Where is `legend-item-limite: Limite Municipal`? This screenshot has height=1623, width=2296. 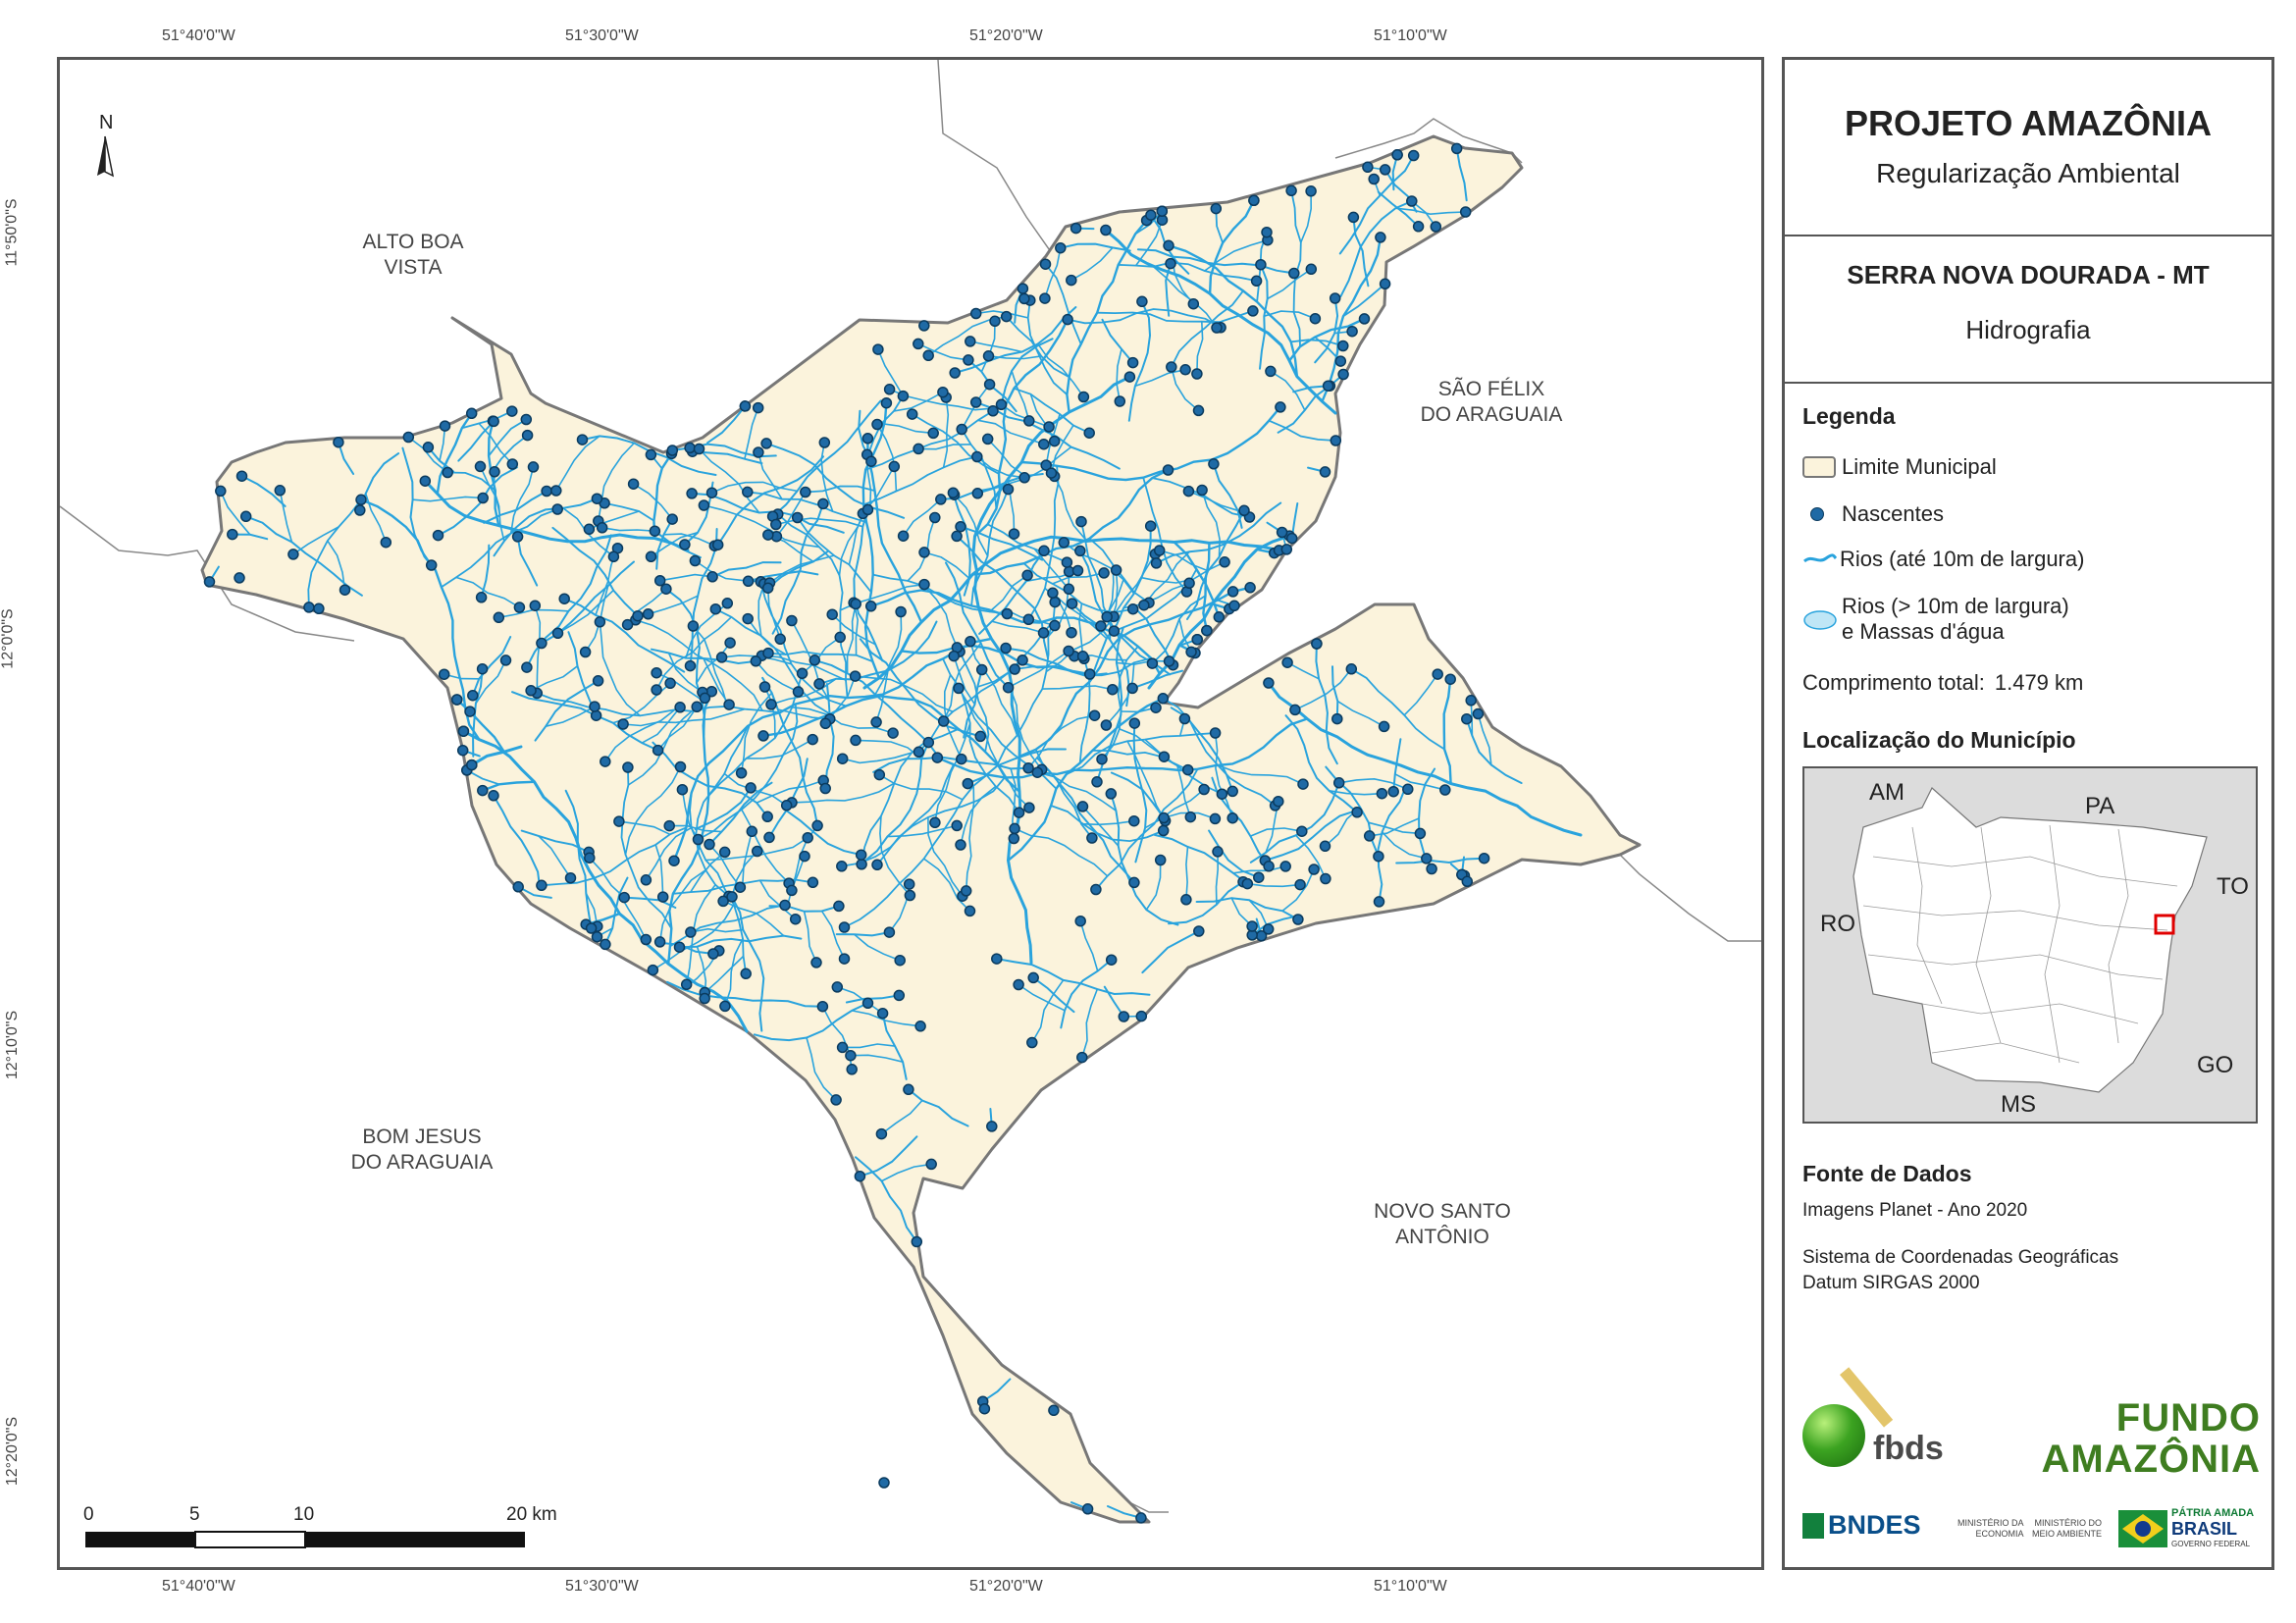 legend-item-limite: Limite Municipal is located at coordinates (1899, 467).